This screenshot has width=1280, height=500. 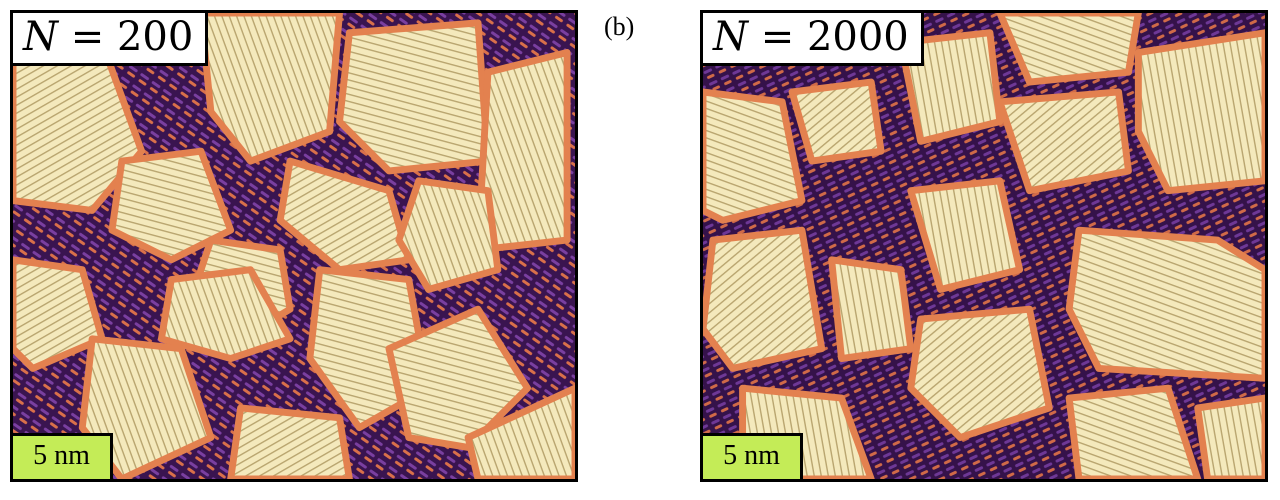 I want to click on panel-b-tag: (b), so click(x=619, y=26).